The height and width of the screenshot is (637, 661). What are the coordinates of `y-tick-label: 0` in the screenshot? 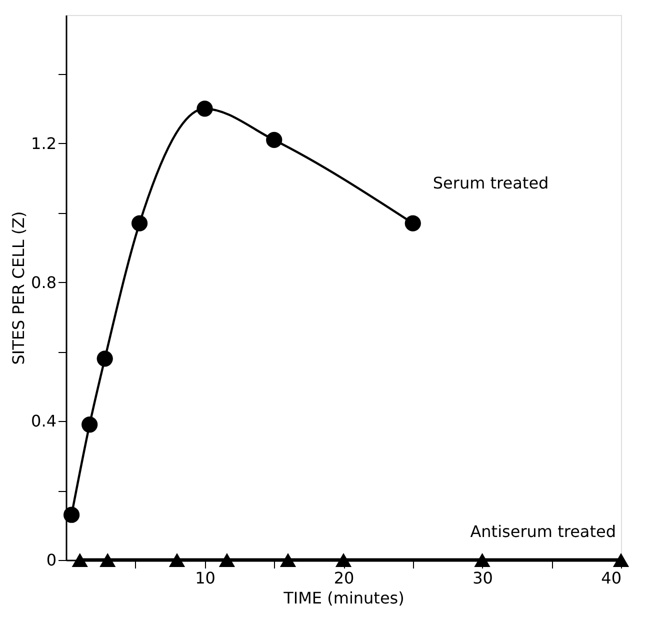 It's located at (51, 560).